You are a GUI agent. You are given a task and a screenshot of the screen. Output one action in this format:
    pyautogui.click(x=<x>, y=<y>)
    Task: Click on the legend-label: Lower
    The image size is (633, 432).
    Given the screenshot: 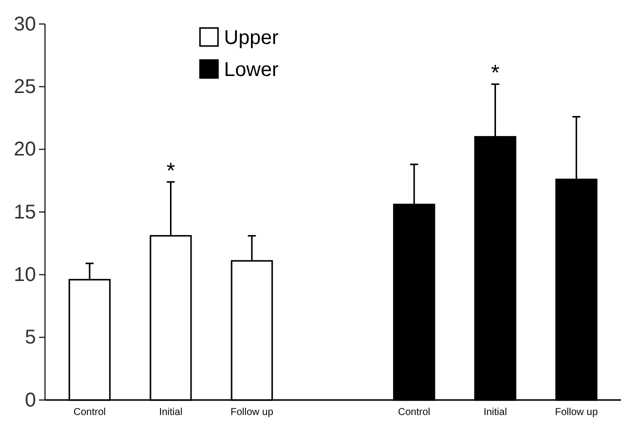 What is the action you would take?
    pyautogui.click(x=251, y=70)
    